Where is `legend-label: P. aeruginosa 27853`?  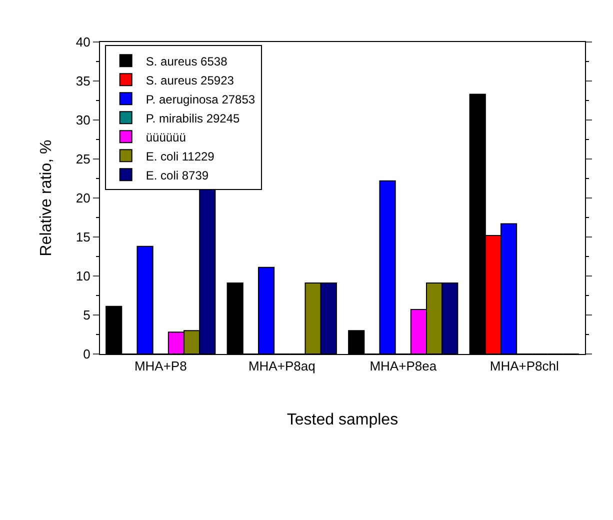
legend-label: P. aeruginosa 27853 is located at coordinates (201, 99).